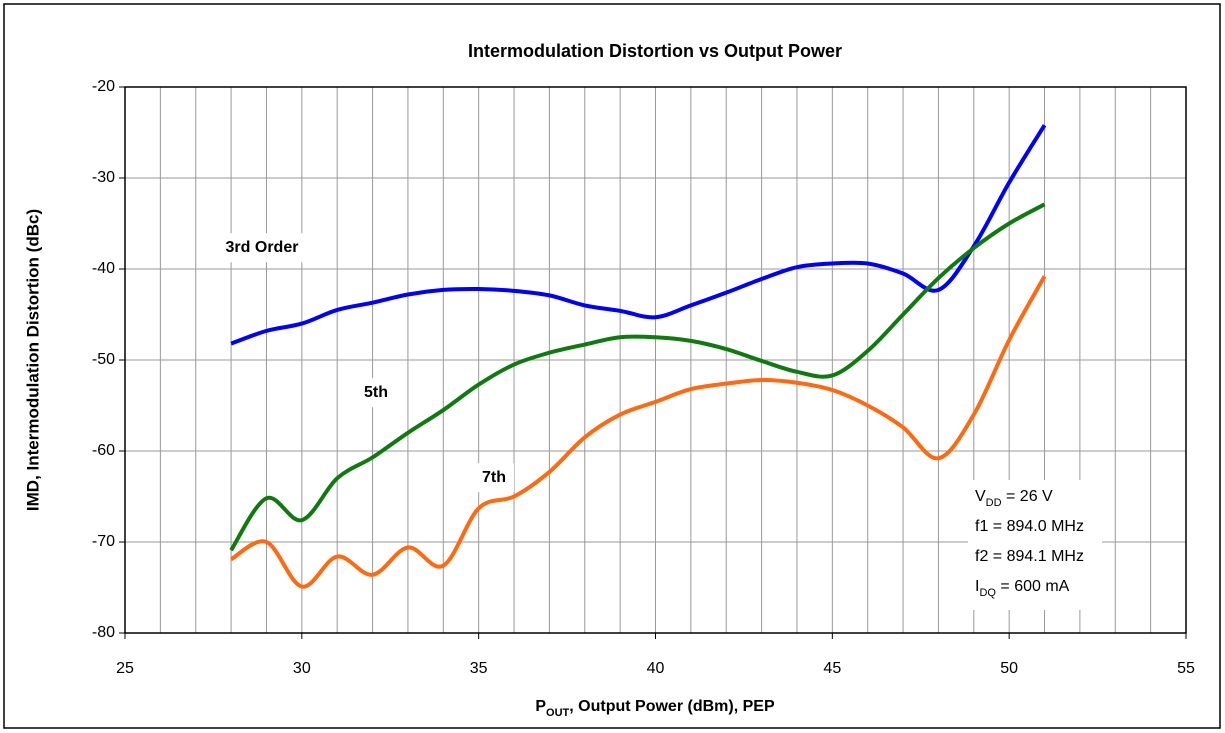  What do you see at coordinates (103, 359) in the screenshot?
I see `y-tick-label: -50` at bounding box center [103, 359].